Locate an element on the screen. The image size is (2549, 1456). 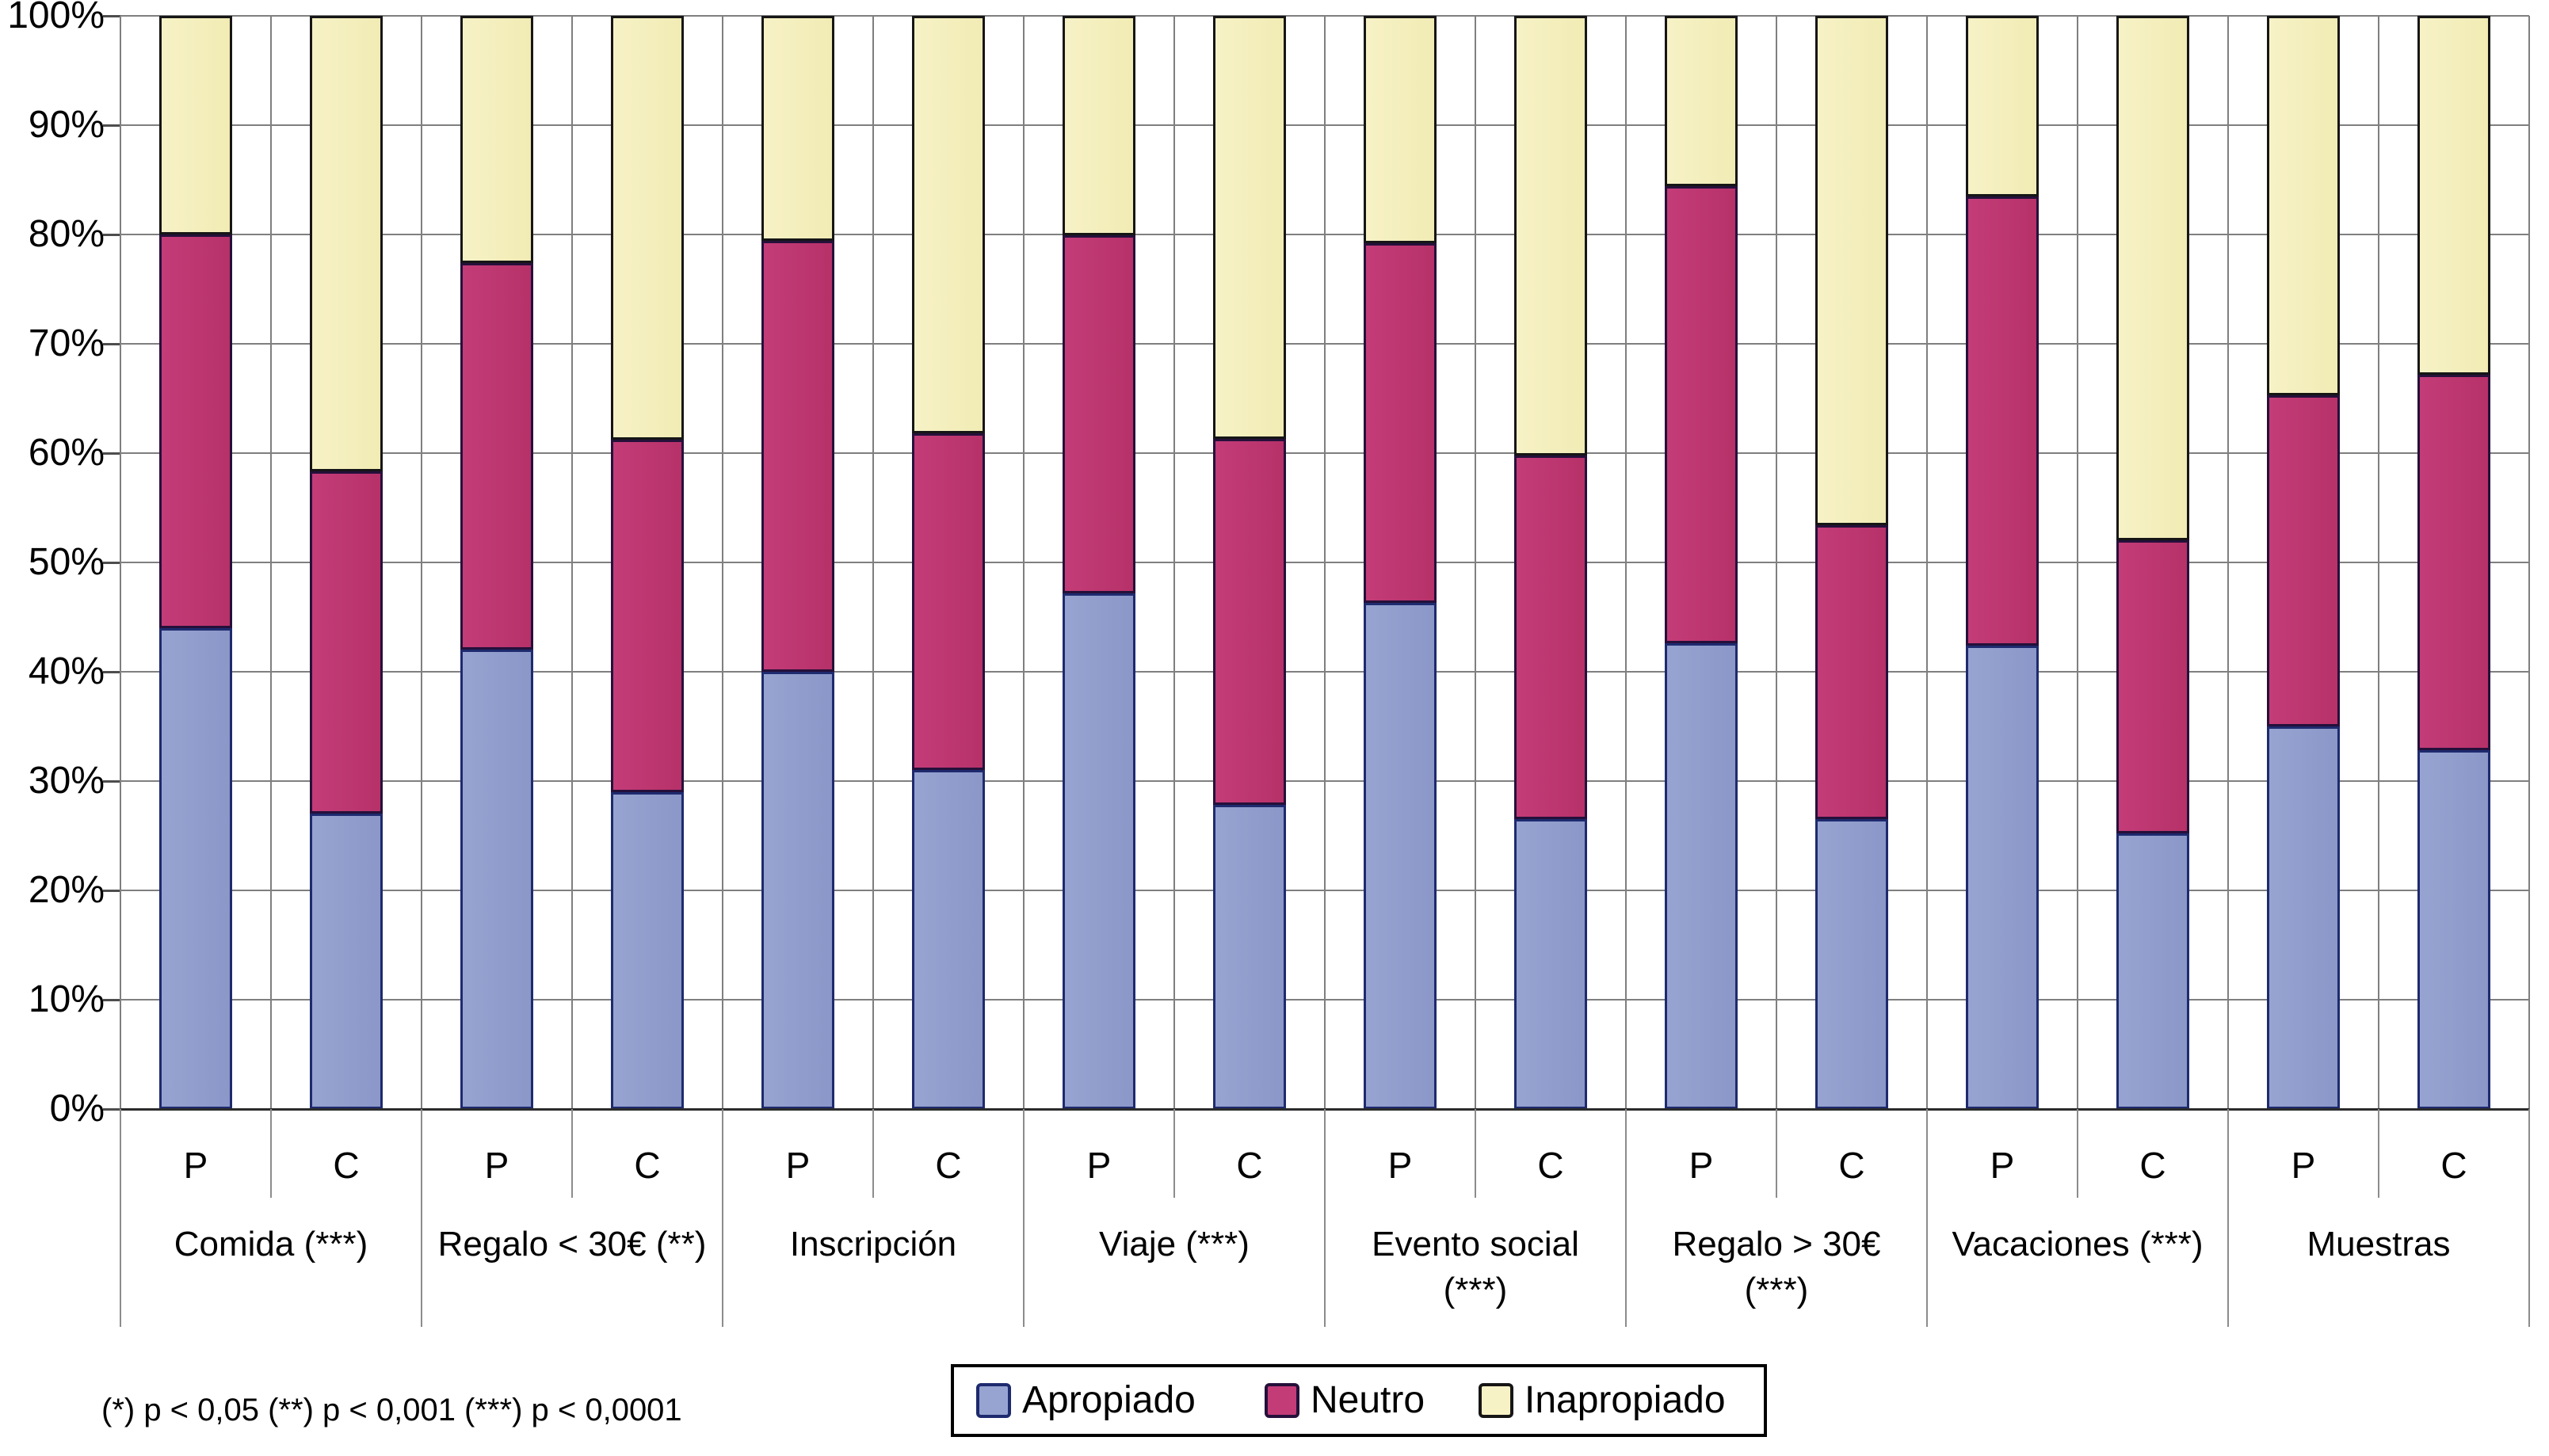
category-label-line: Inscripción is located at coordinates (873, 1244).